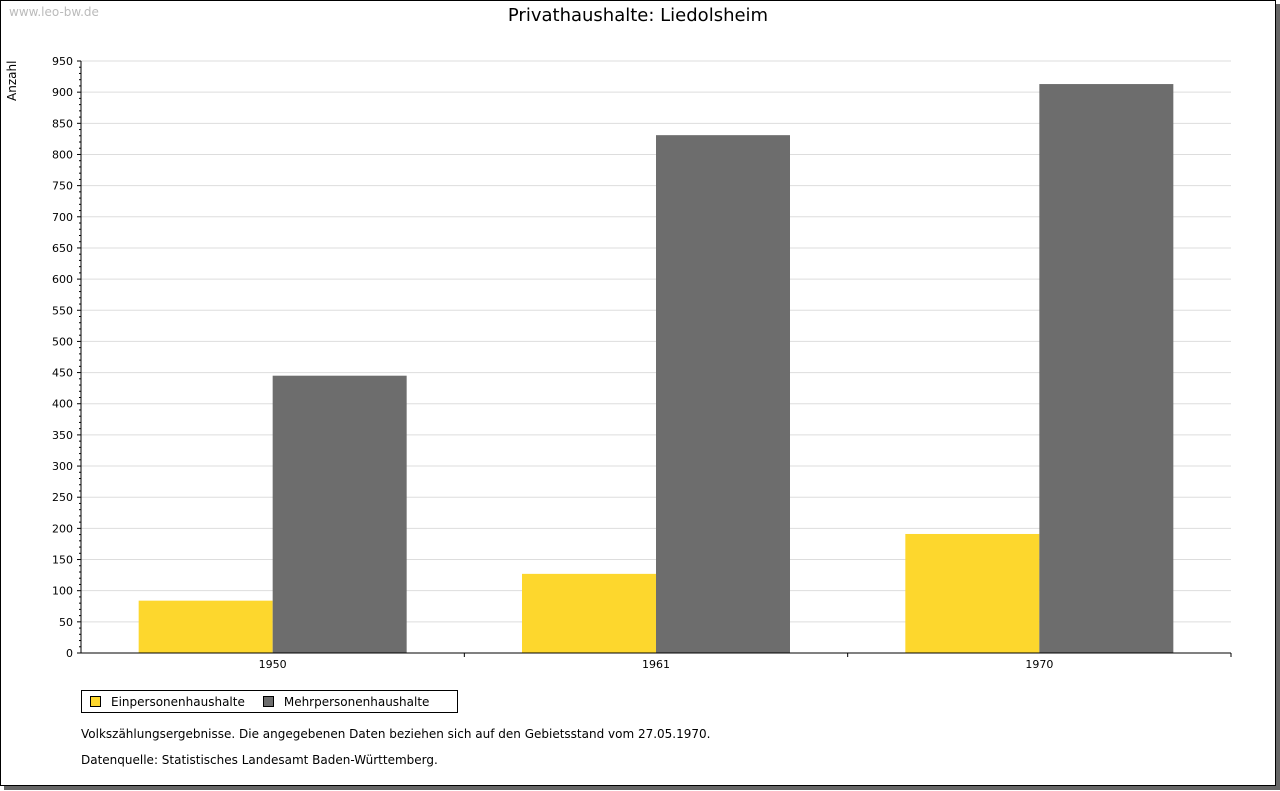  I want to click on legend-label: Einpersonenhaushalte, so click(178, 701).